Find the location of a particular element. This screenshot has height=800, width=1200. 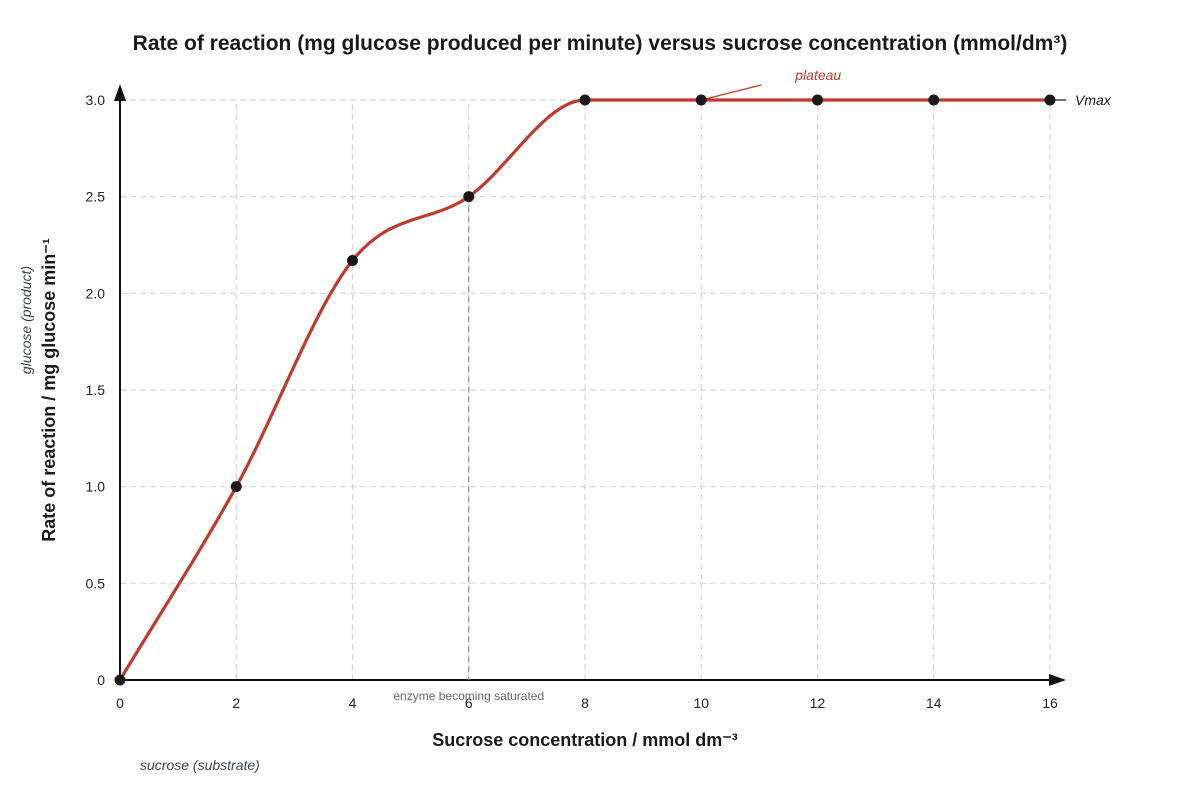

x-tick-label: 10 is located at coordinates (701, 703).